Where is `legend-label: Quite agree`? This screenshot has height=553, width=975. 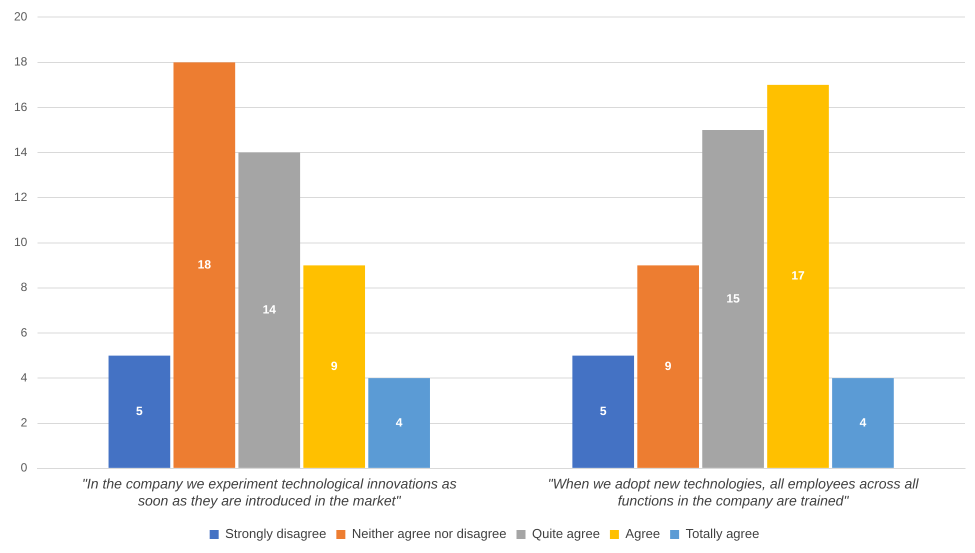
legend-label: Quite agree is located at coordinates (566, 534).